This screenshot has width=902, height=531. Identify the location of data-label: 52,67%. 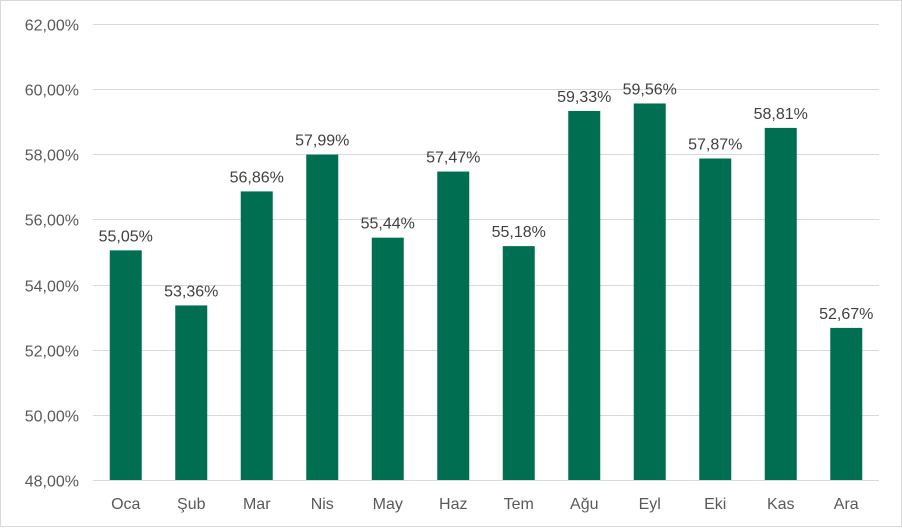
(846, 314).